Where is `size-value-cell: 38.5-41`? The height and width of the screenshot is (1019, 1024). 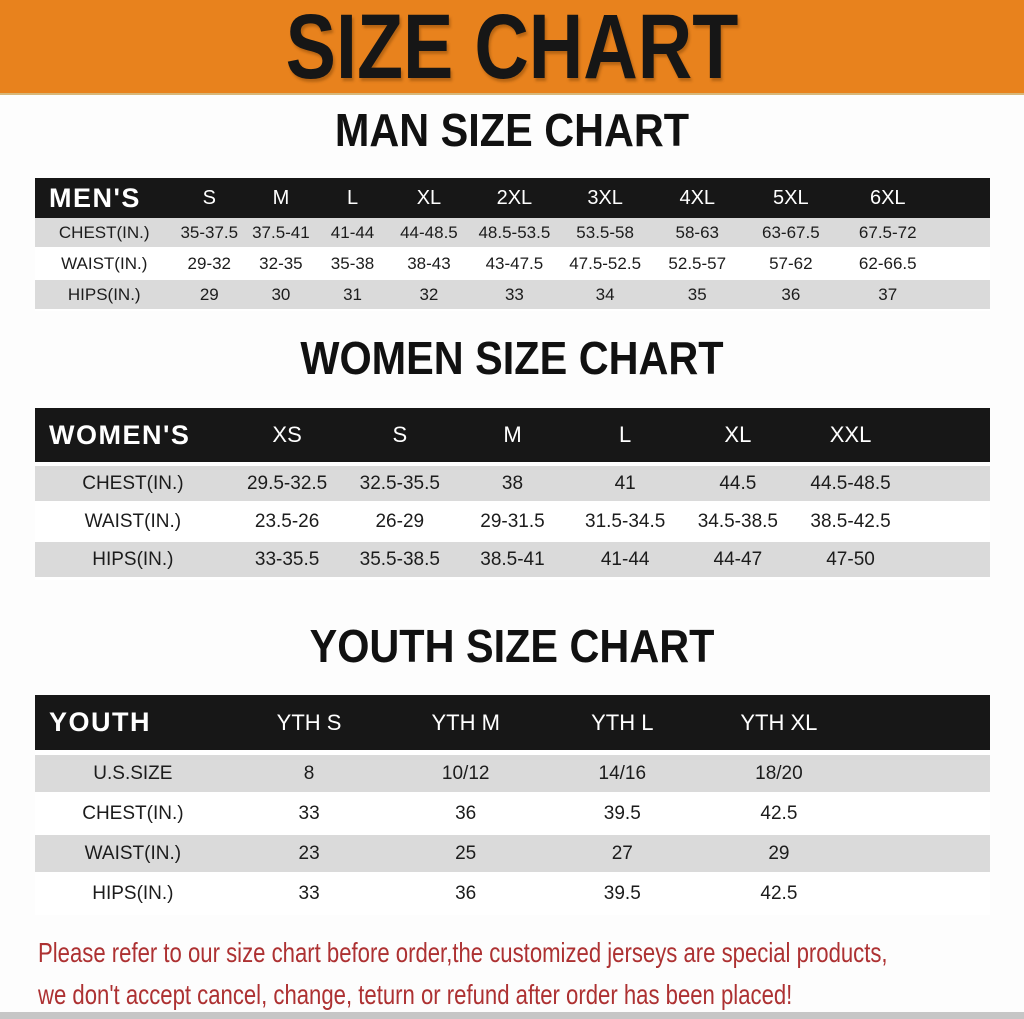 size-value-cell: 38.5-41 is located at coordinates (512, 560).